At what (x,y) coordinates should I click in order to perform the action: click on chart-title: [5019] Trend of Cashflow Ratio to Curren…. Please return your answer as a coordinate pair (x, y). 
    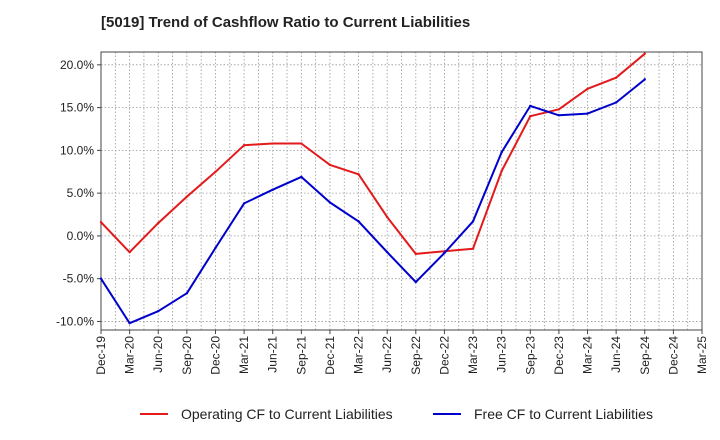
    Looking at the image, I should click on (286, 22).